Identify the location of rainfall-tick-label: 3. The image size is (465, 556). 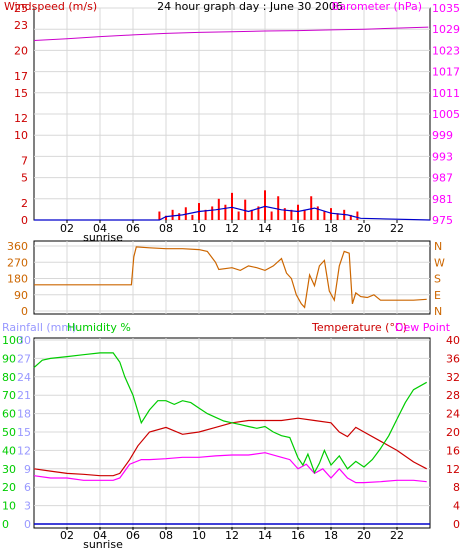
(27, 506).